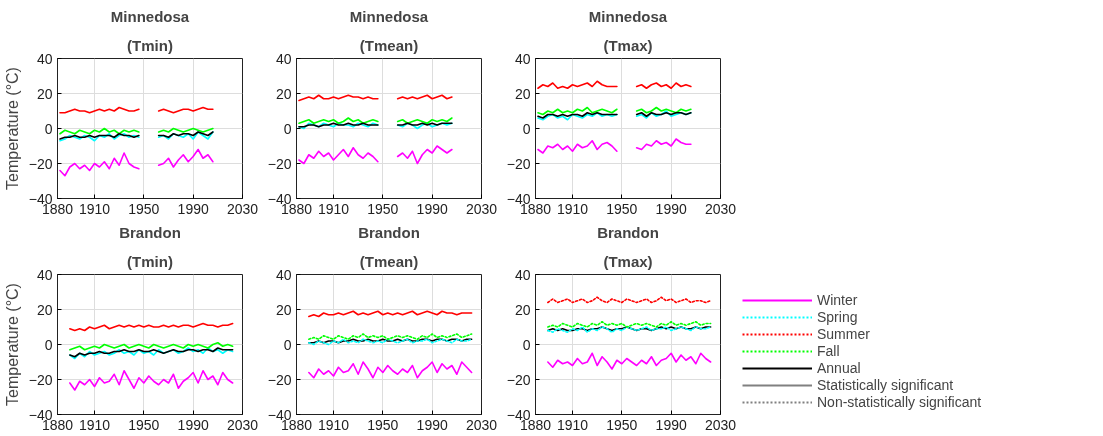 This screenshot has width=1103, height=436. Describe the element at coordinates (885, 385) in the screenshot. I see `legend-label: Statistically significant` at that location.